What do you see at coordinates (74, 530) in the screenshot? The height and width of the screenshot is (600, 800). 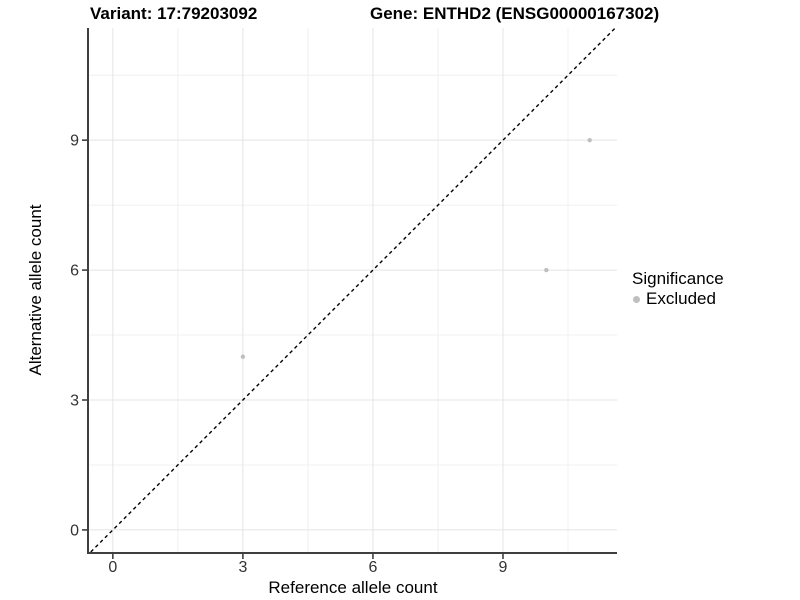 I see `y-tick-label: 0` at bounding box center [74, 530].